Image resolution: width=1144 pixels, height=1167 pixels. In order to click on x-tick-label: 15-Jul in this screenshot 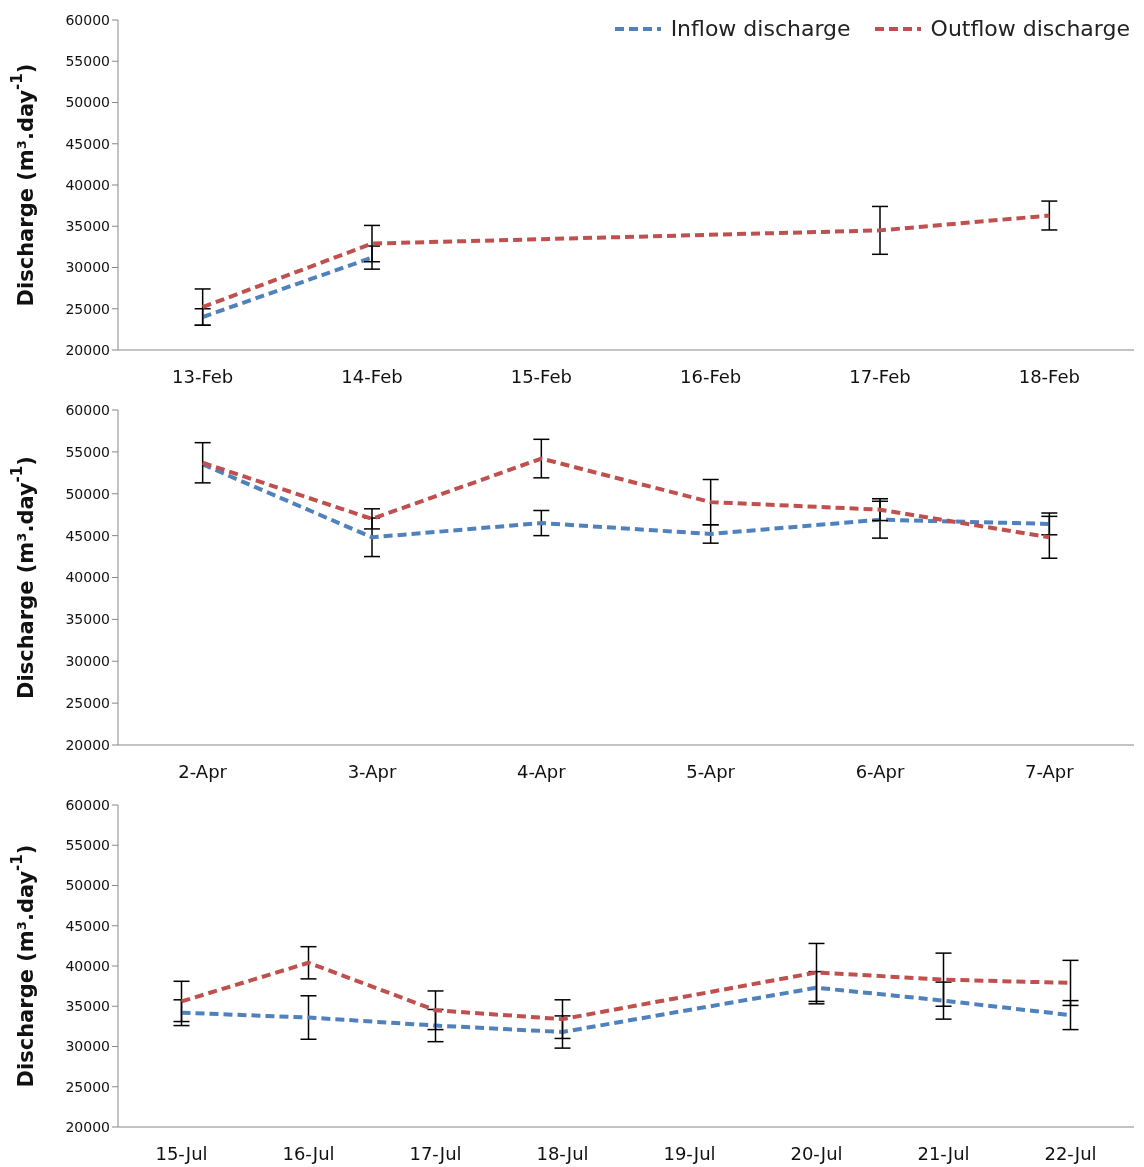, I will do `click(181, 1153)`.